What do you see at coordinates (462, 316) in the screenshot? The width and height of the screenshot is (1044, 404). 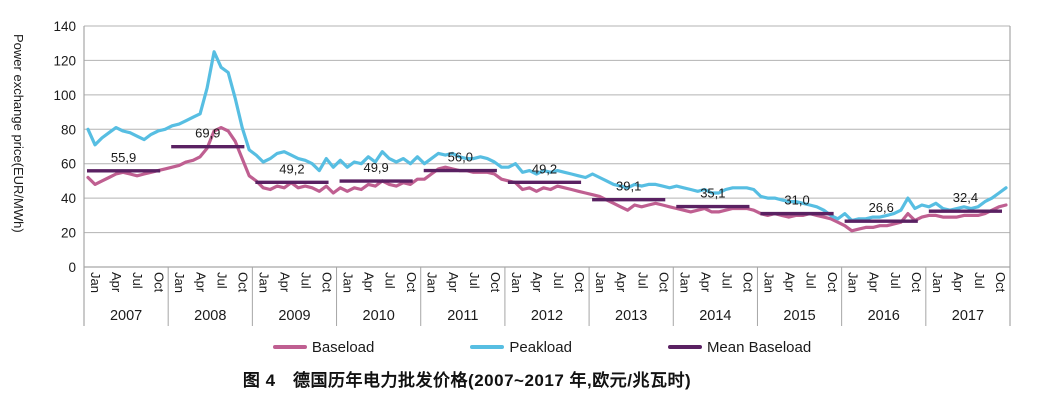 I see `year-label: 2011` at bounding box center [462, 316].